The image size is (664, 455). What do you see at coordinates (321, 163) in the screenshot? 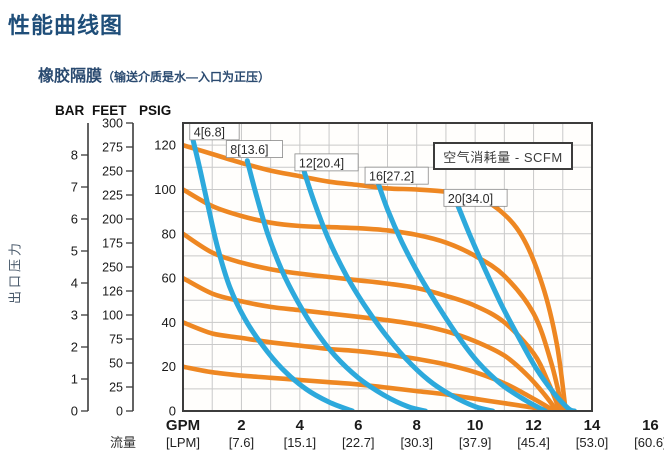
I see `curve-label: 12[20.4]` at bounding box center [321, 163].